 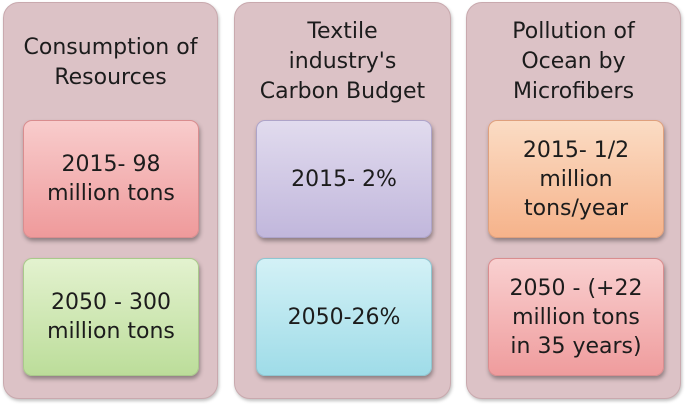 What do you see at coordinates (576, 317) in the screenshot?
I see `card-2050-microfibers: 2050 - (+22 million tons in 35 years)` at bounding box center [576, 317].